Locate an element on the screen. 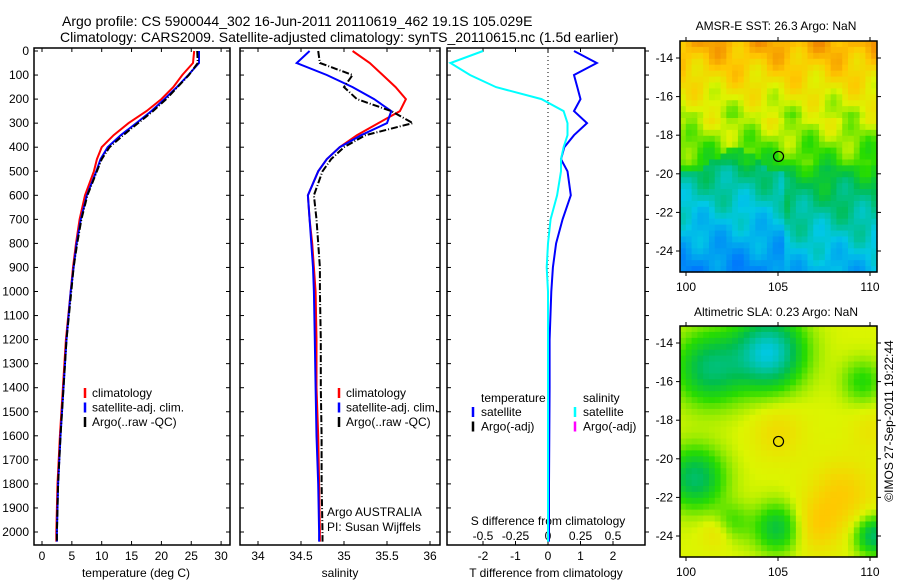 The image size is (900, 580). depth-tick-label: 1900 is located at coordinates (15, 508).